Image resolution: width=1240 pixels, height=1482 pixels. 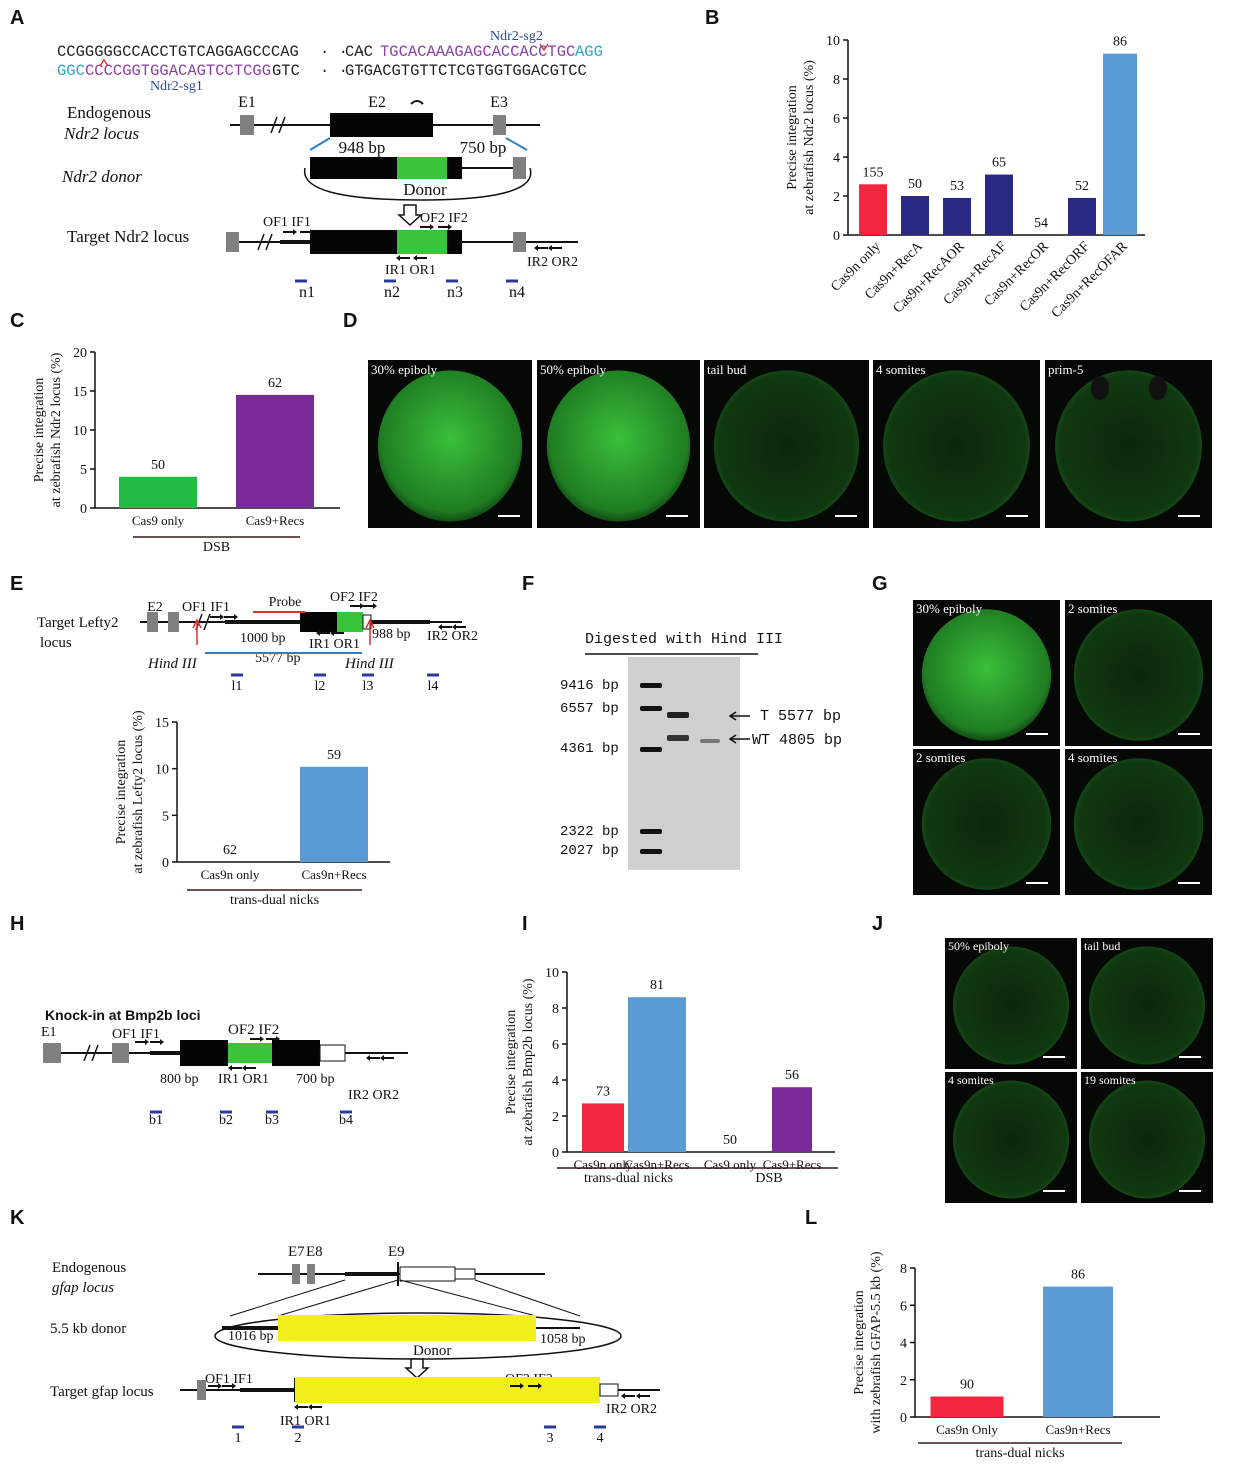 What do you see at coordinates (78, 623) in the screenshot?
I see `label: Target Lefty2` at bounding box center [78, 623].